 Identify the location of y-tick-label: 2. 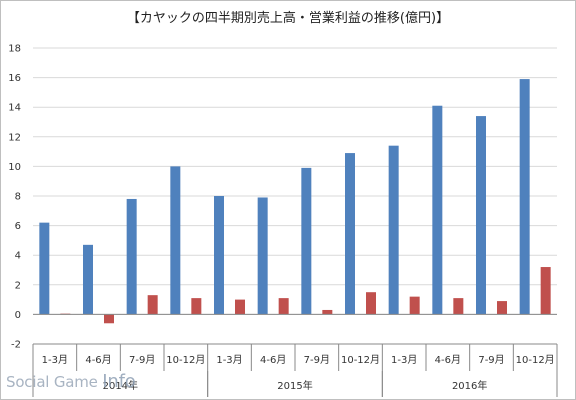
(18, 285).